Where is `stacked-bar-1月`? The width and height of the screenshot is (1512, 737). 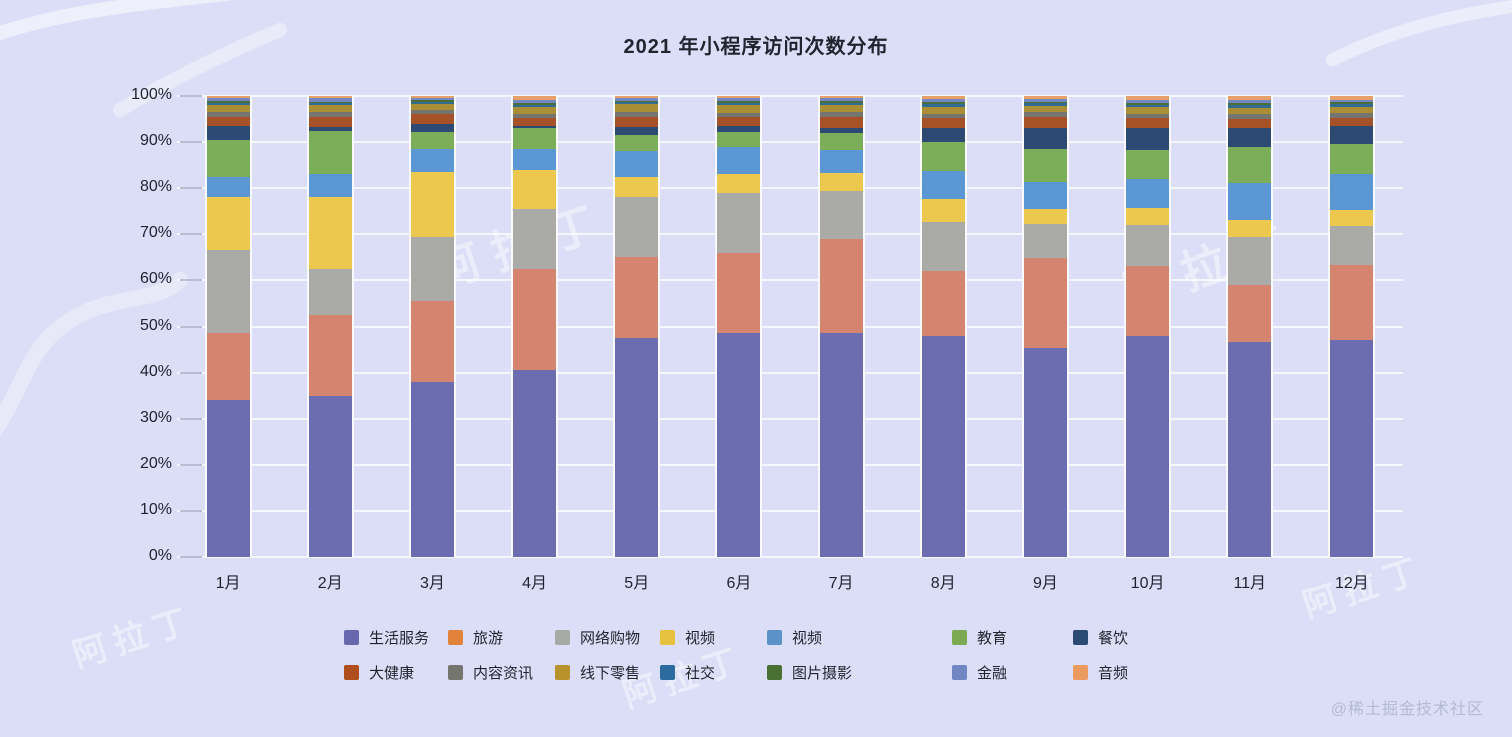
stacked-bar-1月 is located at coordinates (228, 326).